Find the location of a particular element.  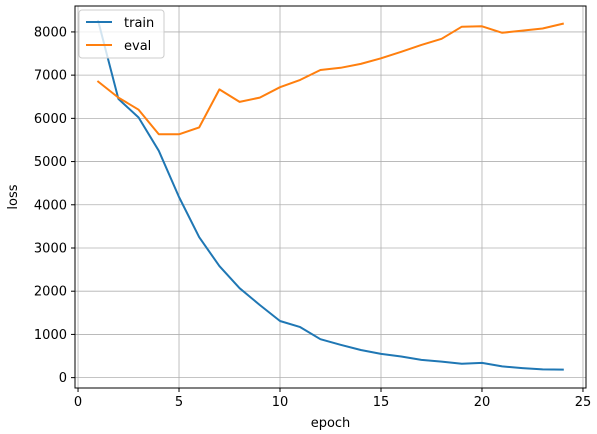

y-tick-label: 6000 is located at coordinates (50, 119).